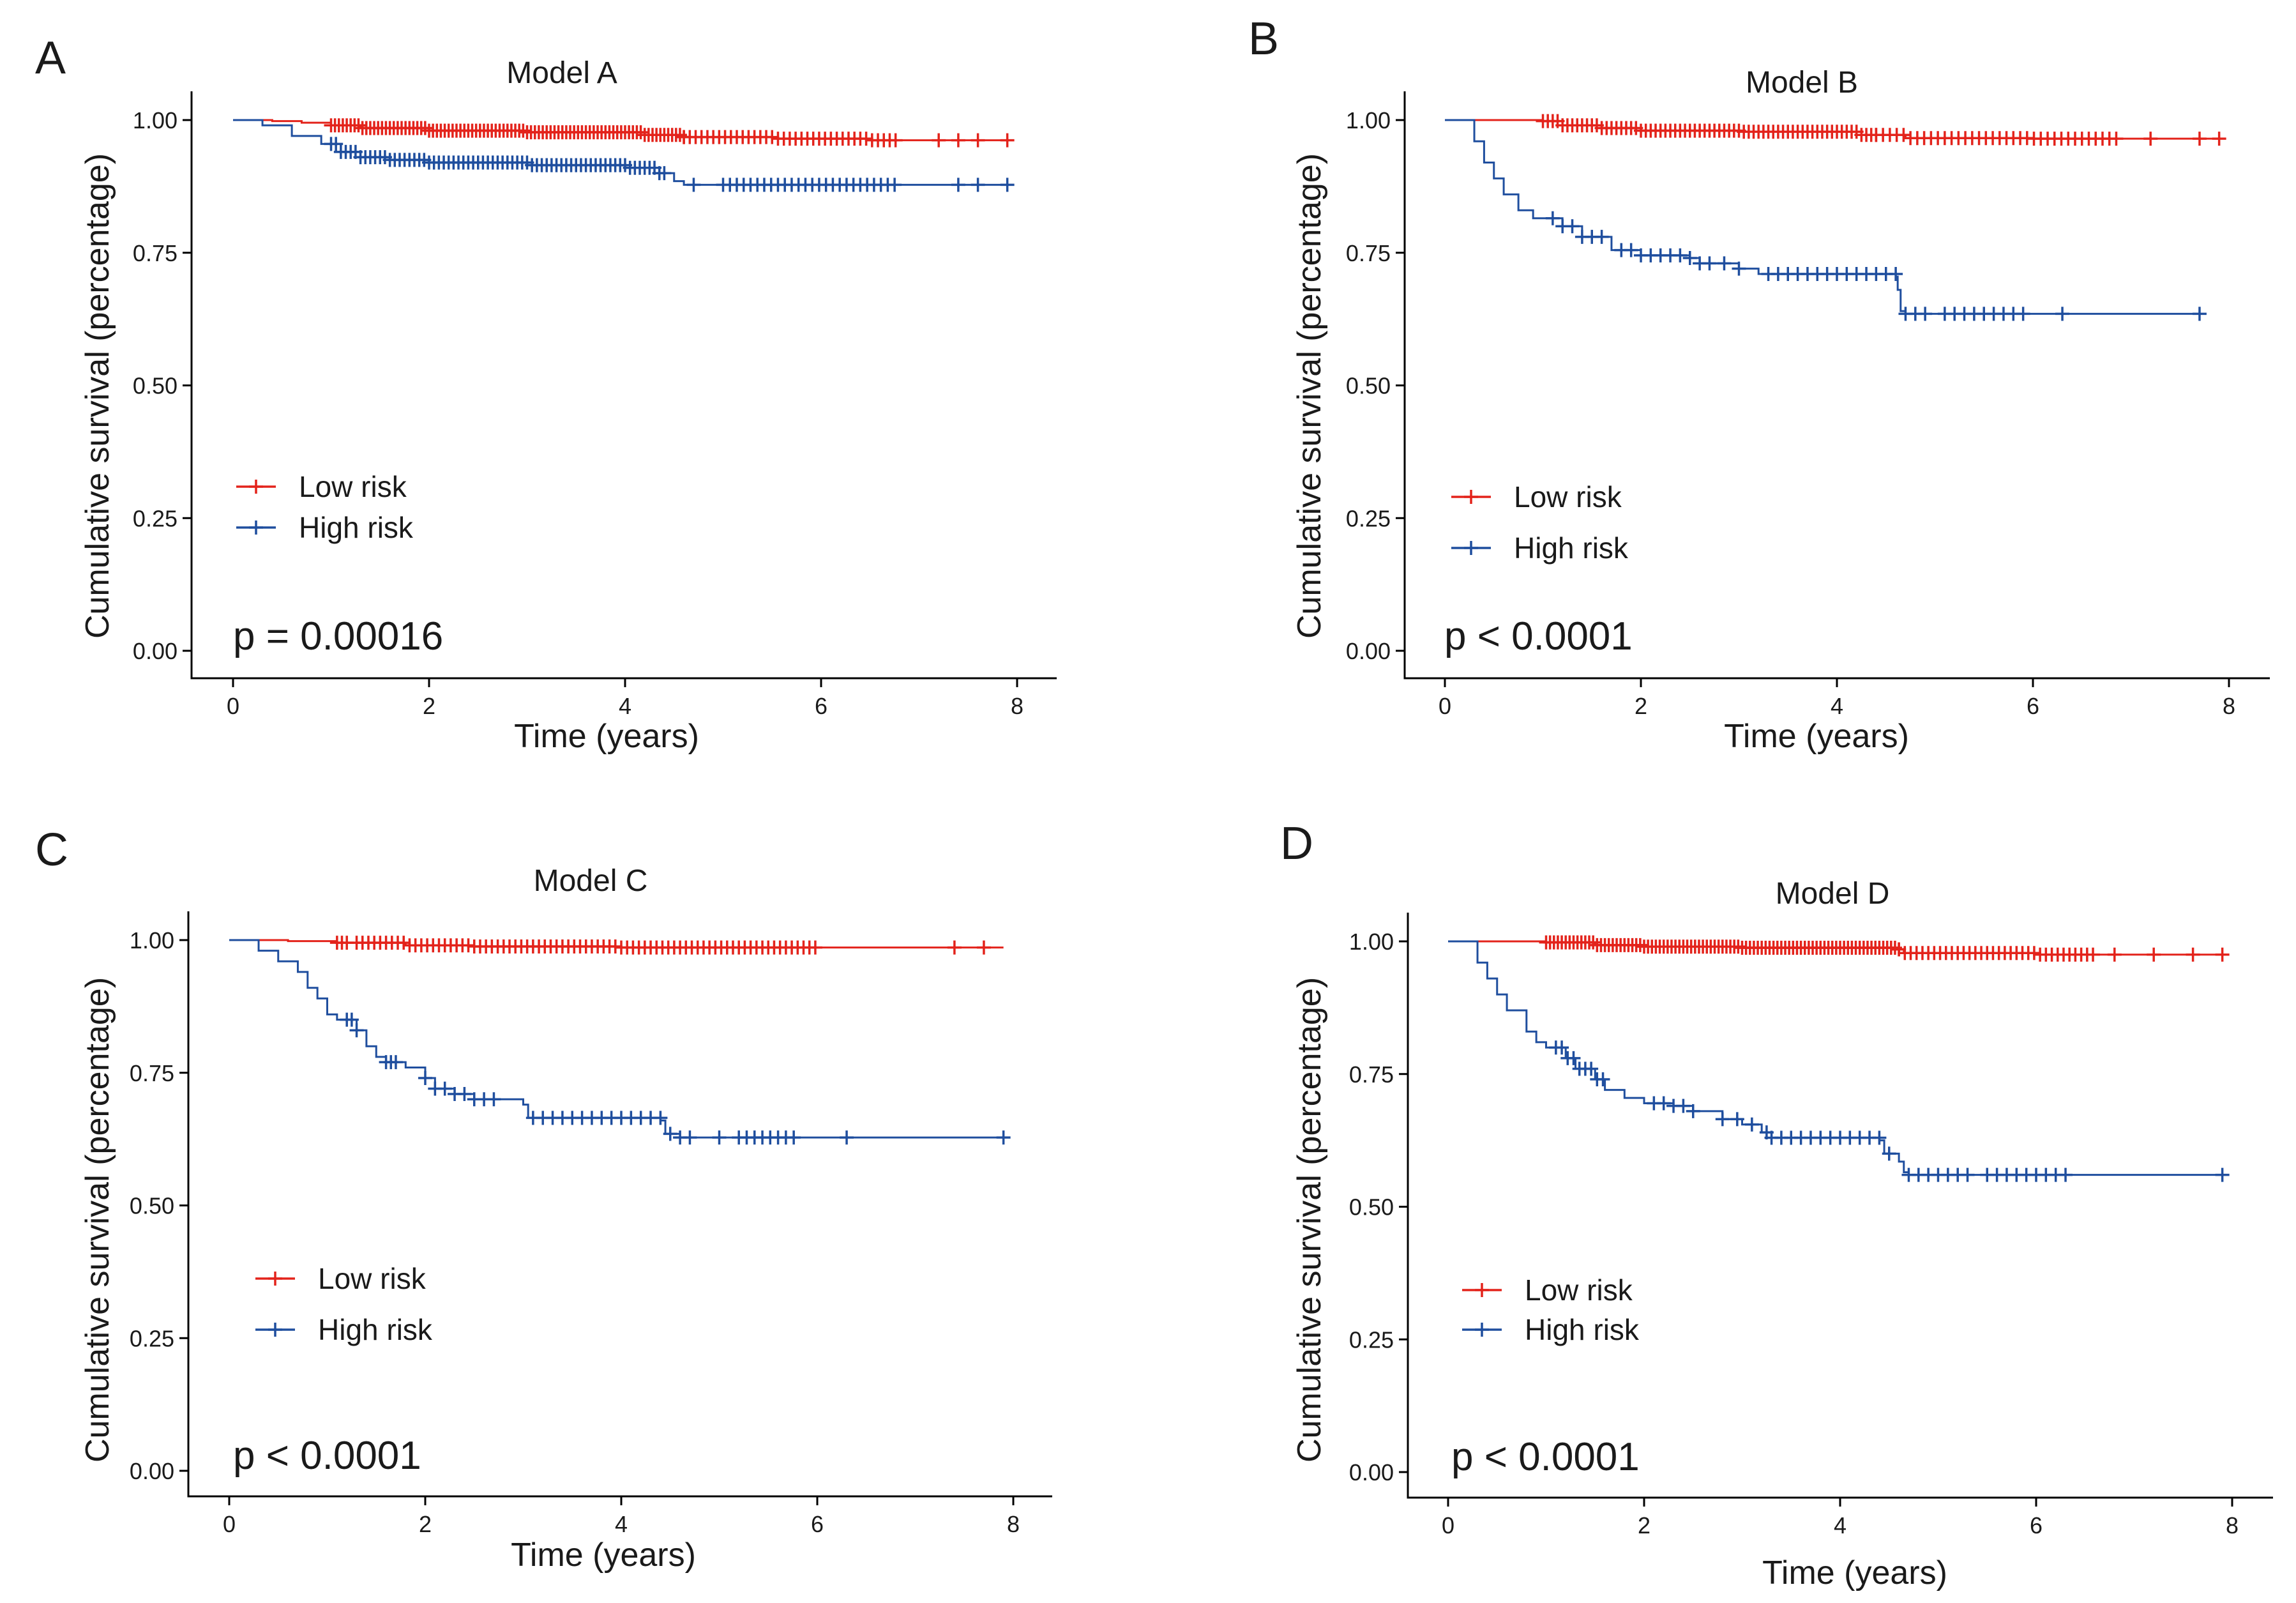 The height and width of the screenshot is (1603, 2296). I want to click on panel-letter: B, so click(1263, 39).